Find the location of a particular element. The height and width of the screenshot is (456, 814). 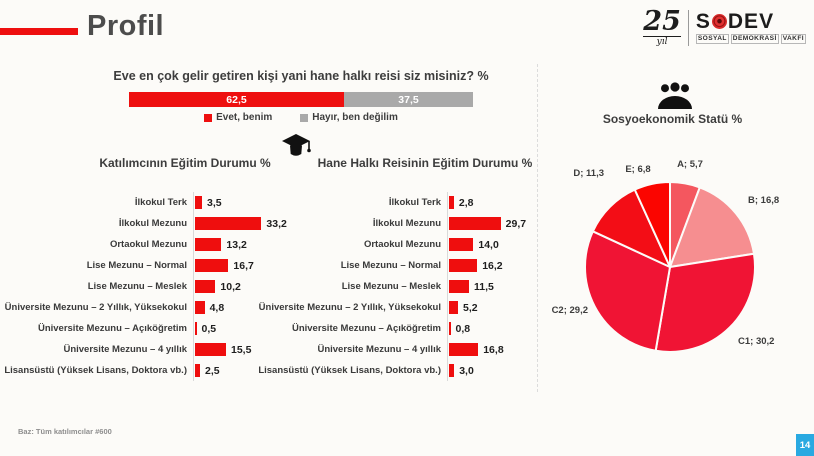

bar-value-label: 15,5 is located at coordinates (241, 349).